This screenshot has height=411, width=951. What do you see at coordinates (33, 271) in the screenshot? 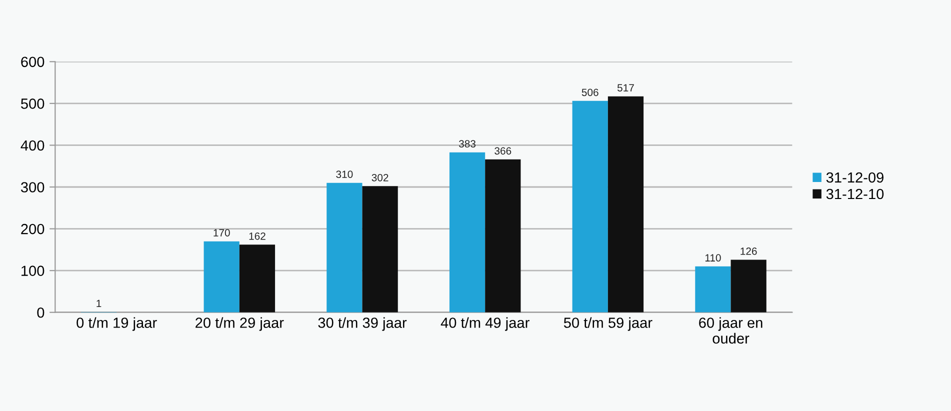
I see `y-tick-label: 100` at bounding box center [33, 271].